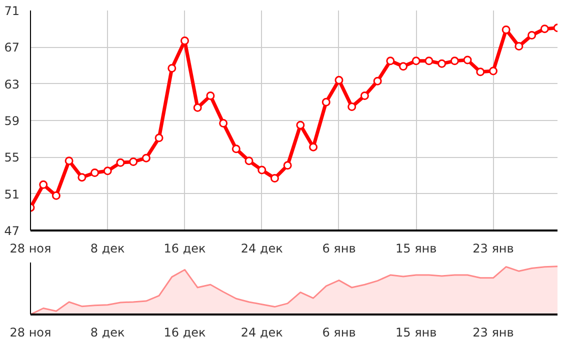  What do you see at coordinates (12, 11) in the screenshot?
I see `y-tick-label: 71` at bounding box center [12, 11].